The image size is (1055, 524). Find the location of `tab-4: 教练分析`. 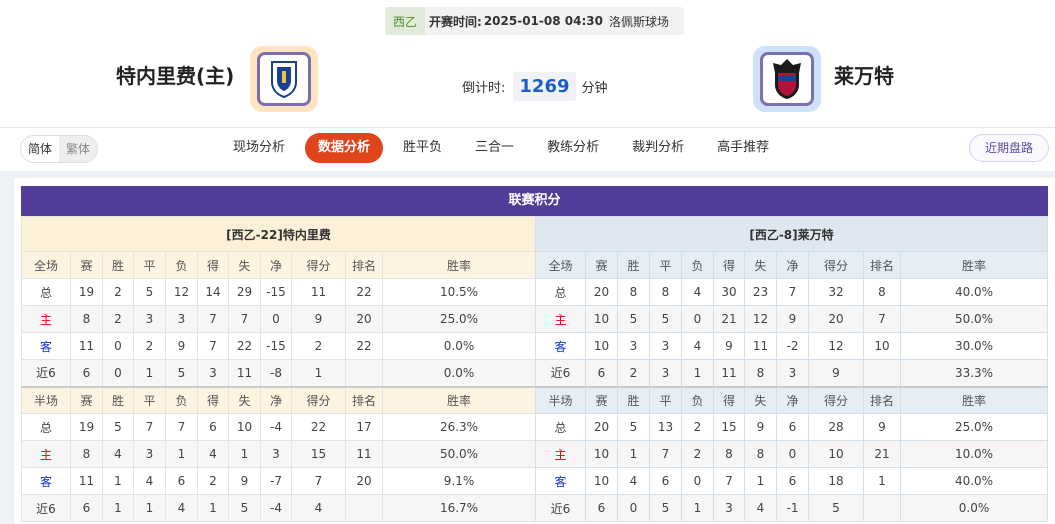

tab-4: 教练分析 is located at coordinates (573, 147).